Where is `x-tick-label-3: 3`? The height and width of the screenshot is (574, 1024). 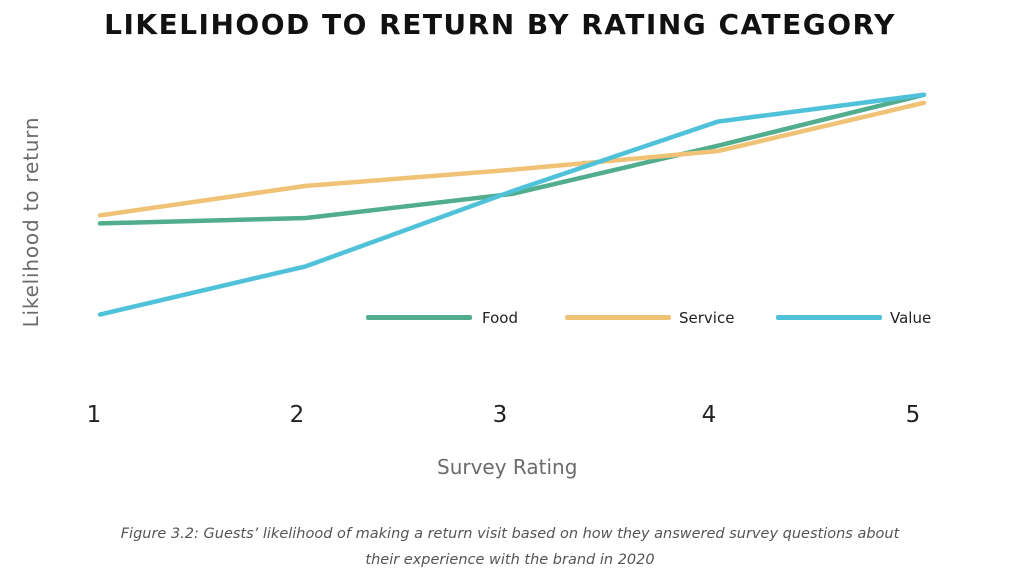 x-tick-label-3: 3 is located at coordinates (500, 415).